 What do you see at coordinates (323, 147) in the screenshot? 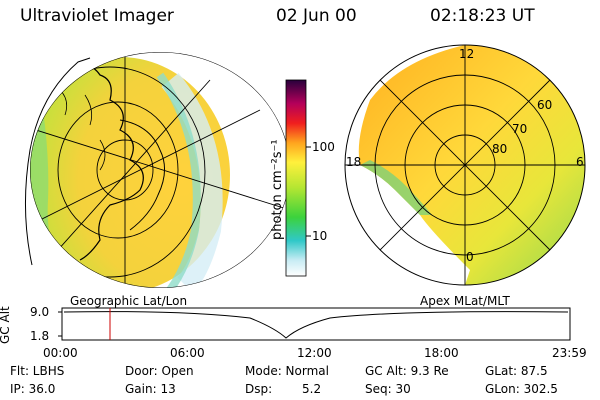
I see `colorbar-tick-100: 100` at bounding box center [323, 147].